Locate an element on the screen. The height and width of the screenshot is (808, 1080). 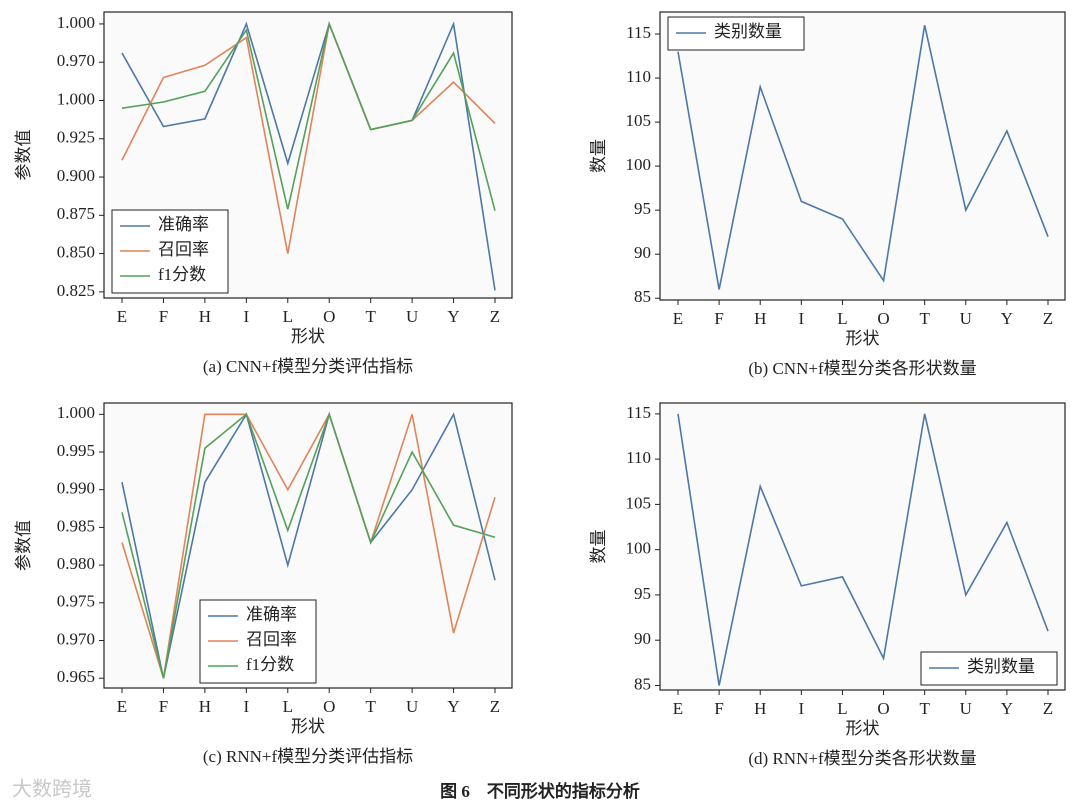
chart-title: (c) RNN+f模型分类评估指标 is located at coordinates (308, 756).